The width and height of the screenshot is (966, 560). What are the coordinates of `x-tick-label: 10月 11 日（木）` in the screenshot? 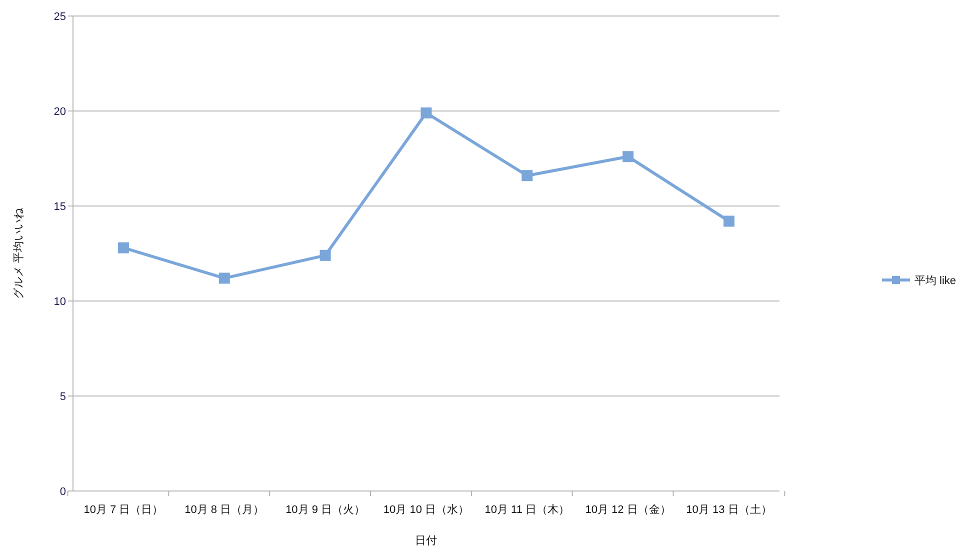 It's located at (527, 509).